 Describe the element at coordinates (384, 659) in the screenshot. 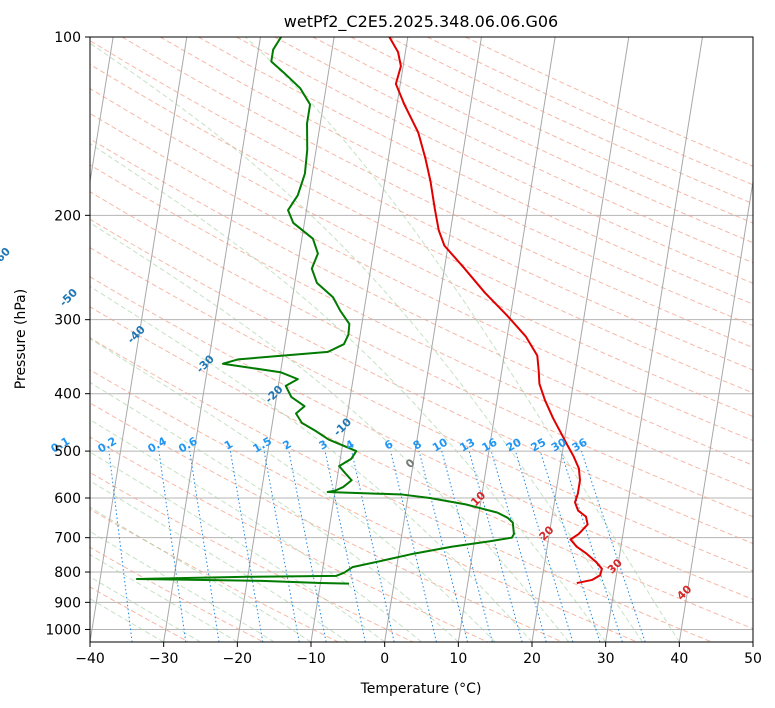

I see `x-tick-label: 0` at that location.